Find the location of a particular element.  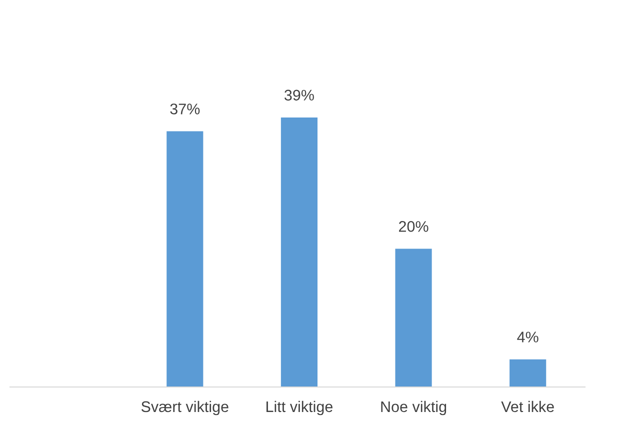

x-tick-label: Vet ikke is located at coordinates (527, 406).